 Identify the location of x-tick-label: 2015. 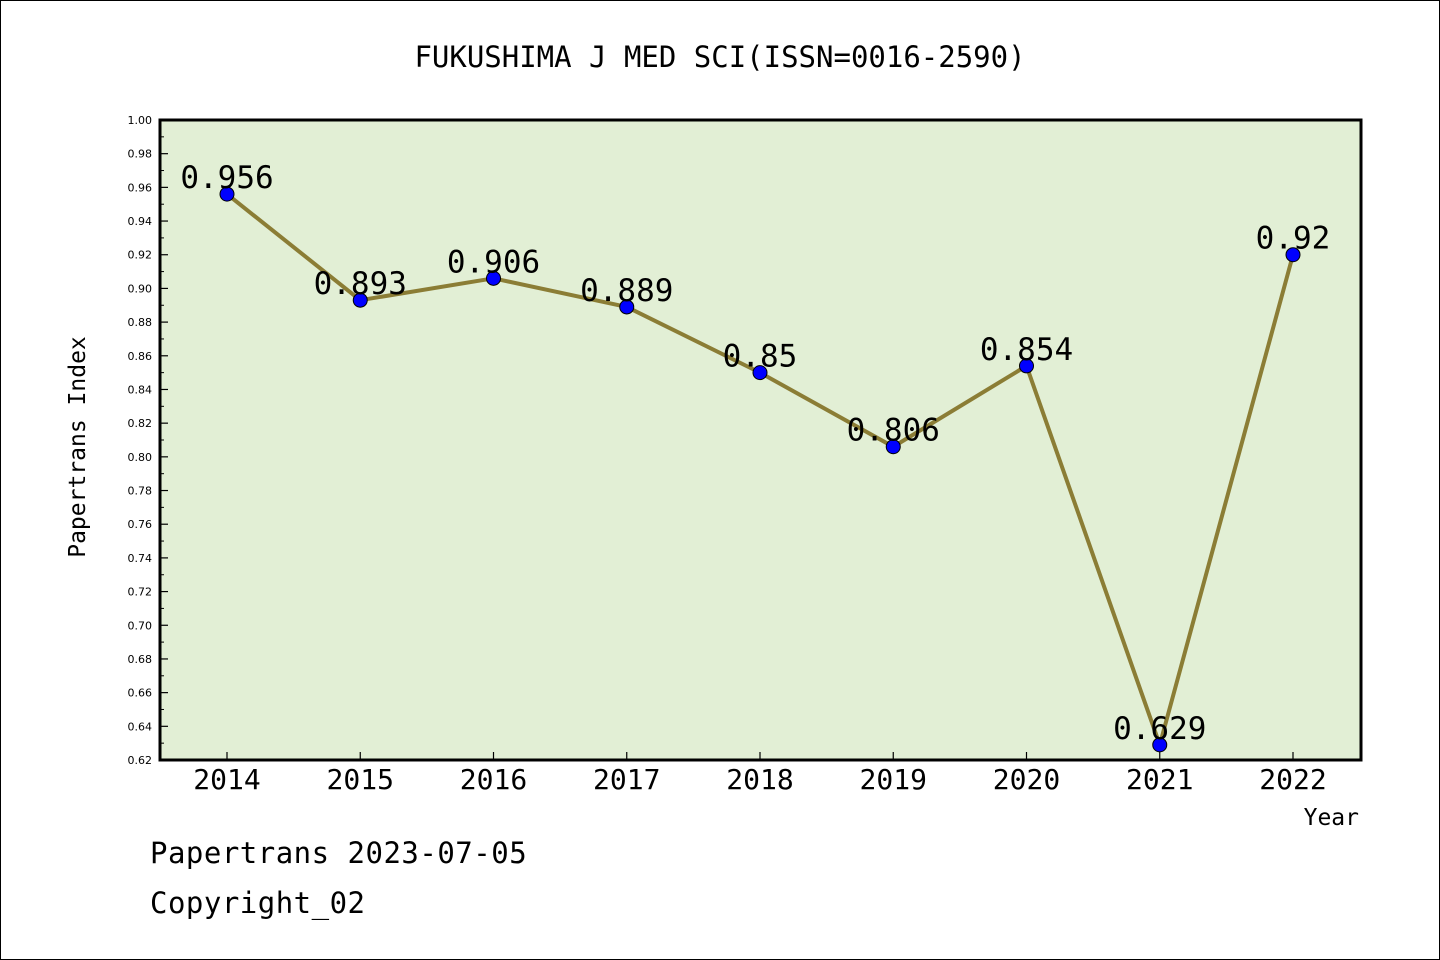
(360, 779).